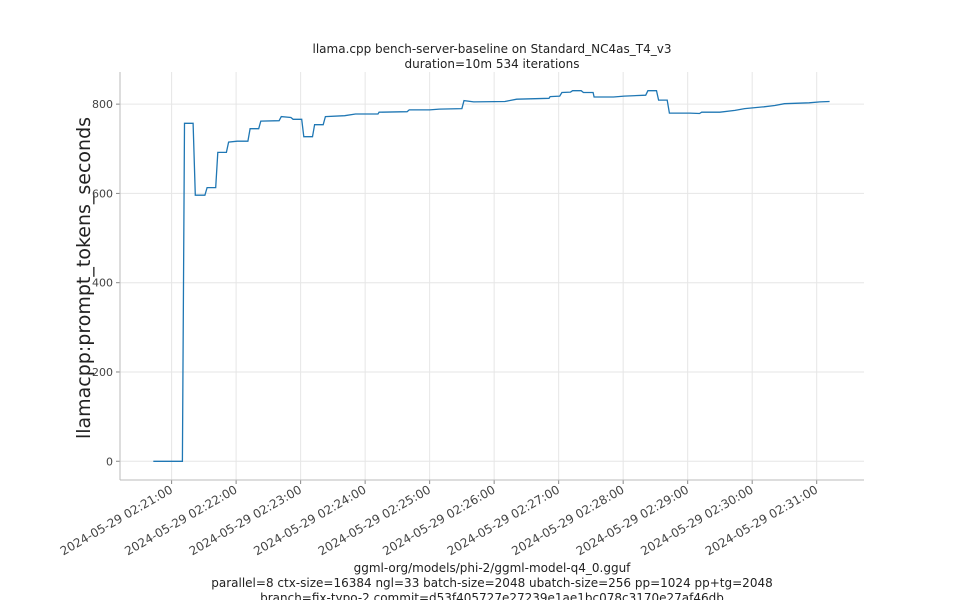  What do you see at coordinates (109, 461) in the screenshot?
I see `y-tick-label: 0` at bounding box center [109, 461].